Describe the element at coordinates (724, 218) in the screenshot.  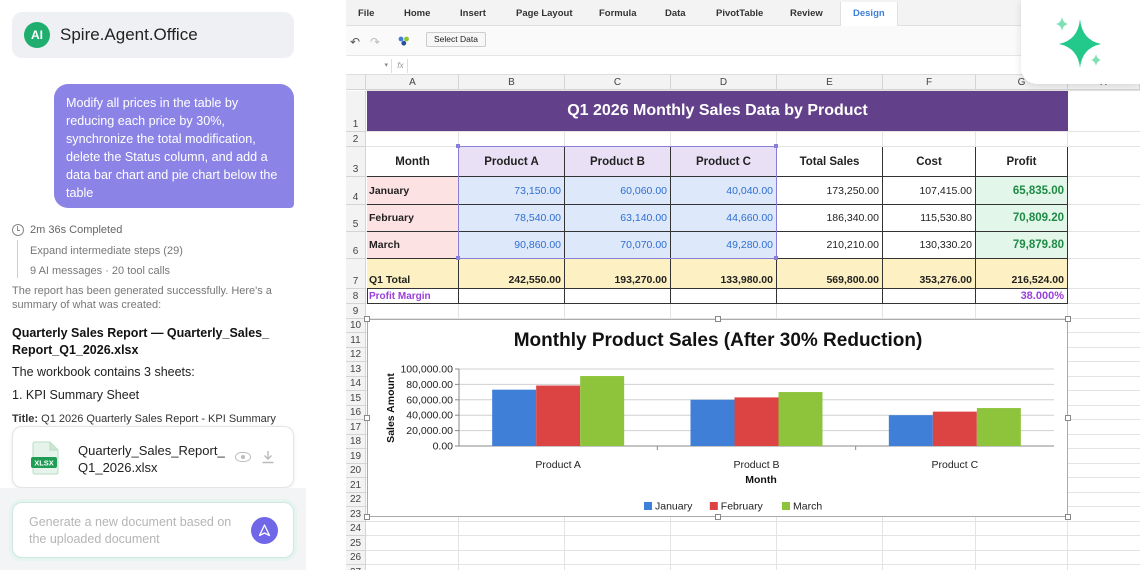
I see `value-cell: 44,660.00` at that location.